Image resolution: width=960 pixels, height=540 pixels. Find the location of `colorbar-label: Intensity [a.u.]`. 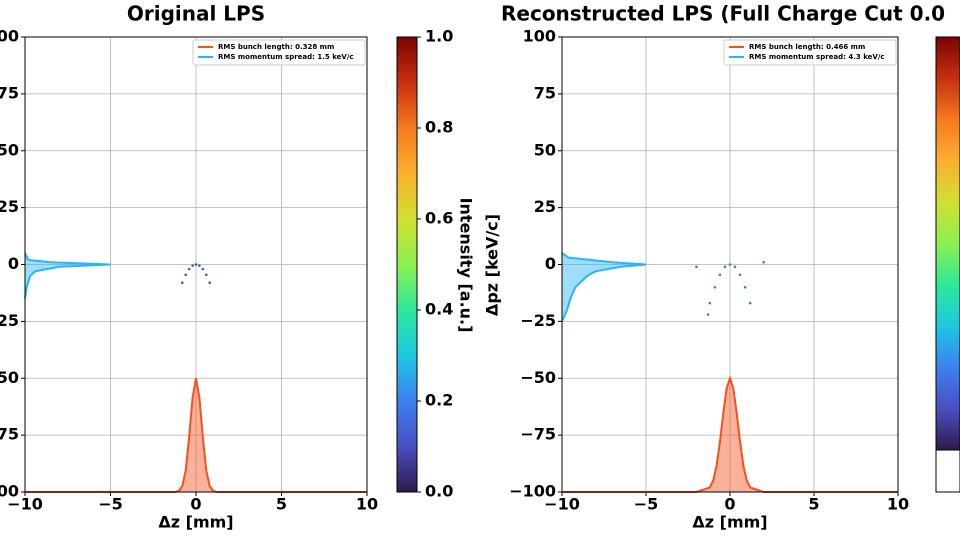

colorbar-label: Intensity [a.u.] is located at coordinates (466, 265).